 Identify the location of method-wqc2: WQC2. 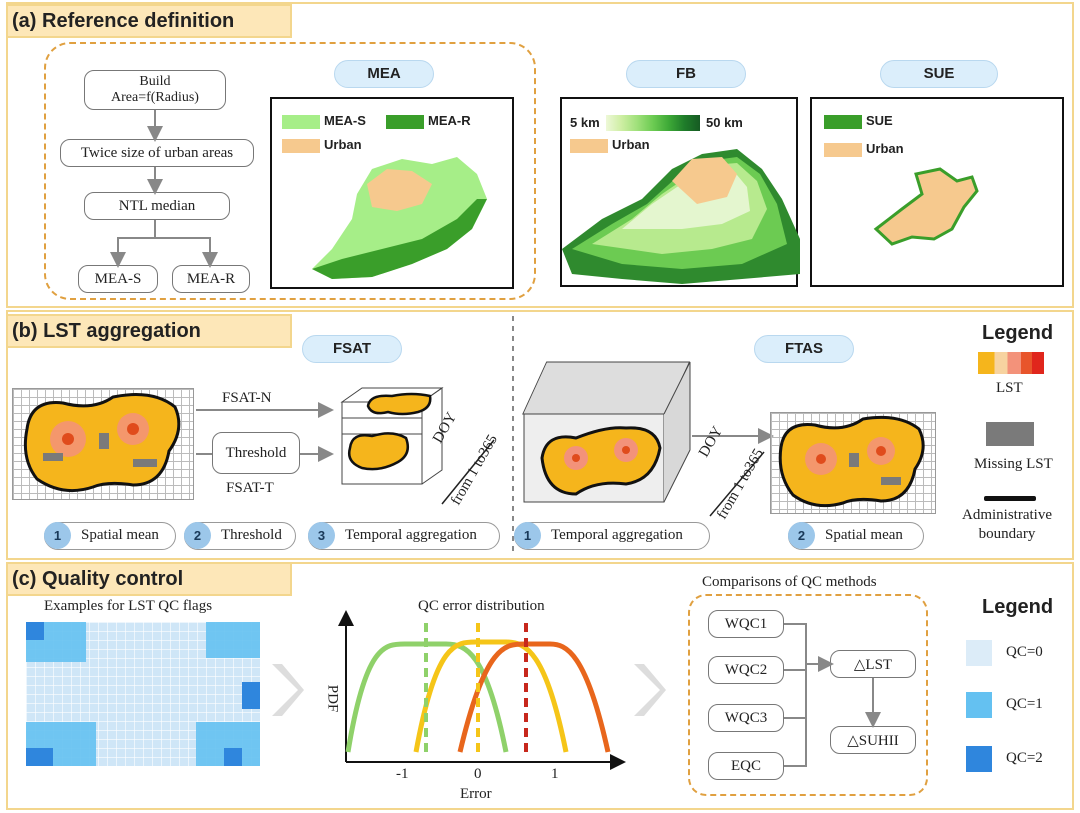
(746, 670).